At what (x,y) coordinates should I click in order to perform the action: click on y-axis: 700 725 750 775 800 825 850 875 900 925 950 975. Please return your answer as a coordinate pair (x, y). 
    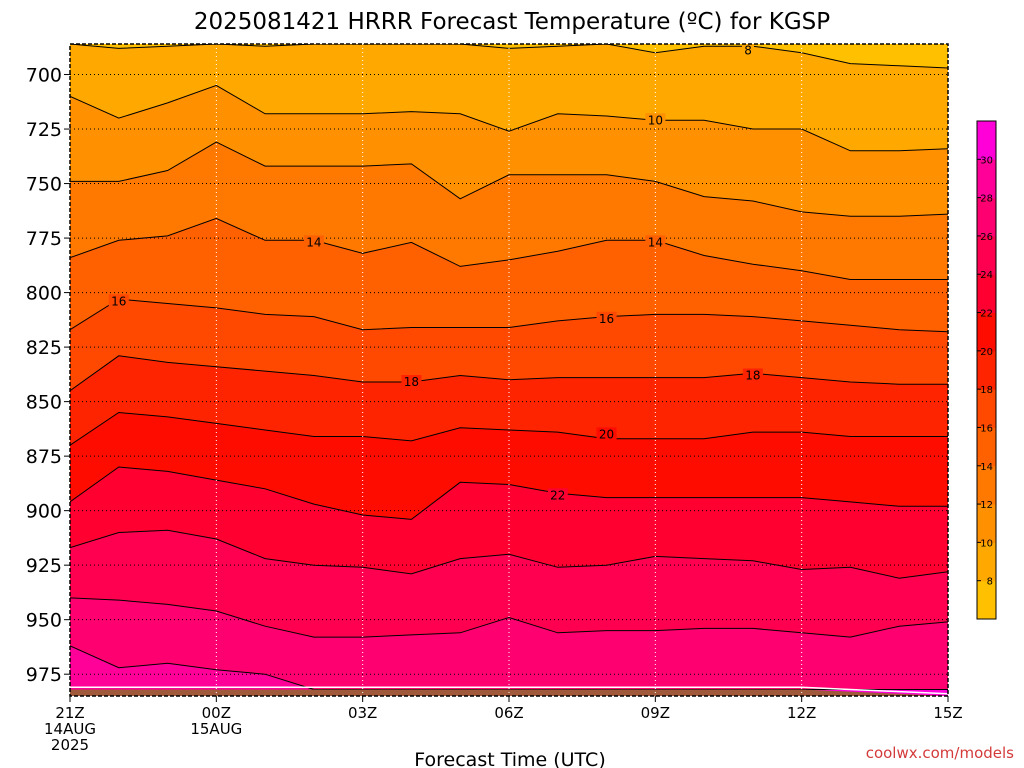
    Looking at the image, I should click on (48, 375).